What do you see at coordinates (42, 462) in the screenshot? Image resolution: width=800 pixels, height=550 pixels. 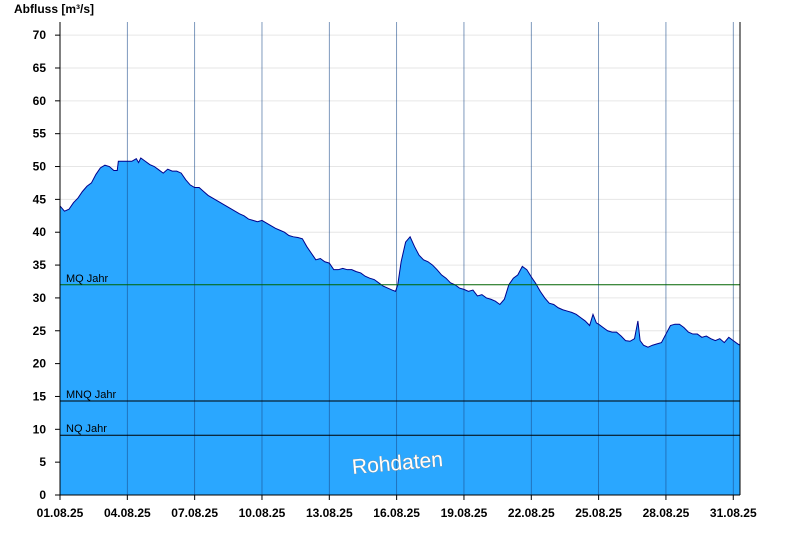 I see `y-tick-label: 5` at bounding box center [42, 462].